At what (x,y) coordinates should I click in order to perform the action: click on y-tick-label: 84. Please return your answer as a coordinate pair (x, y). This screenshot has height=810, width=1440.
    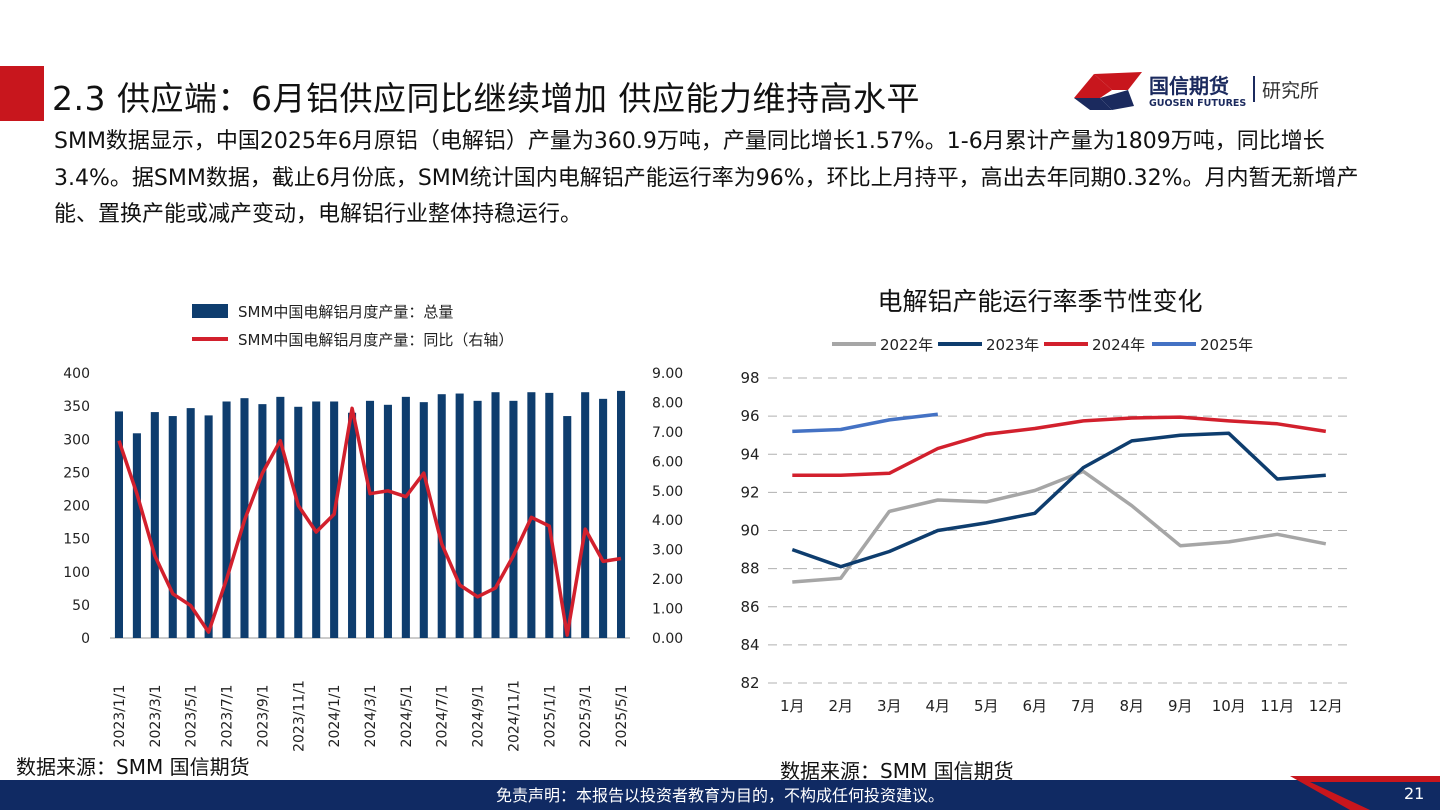
    Looking at the image, I should click on (749, 645).